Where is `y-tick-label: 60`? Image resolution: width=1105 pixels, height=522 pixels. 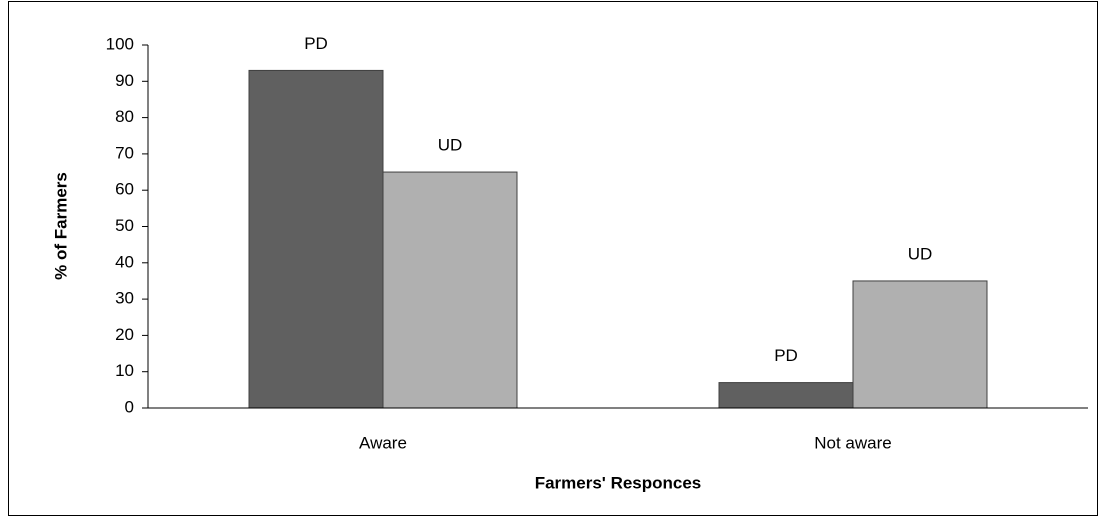
y-tick-label: 60 is located at coordinates (124, 189).